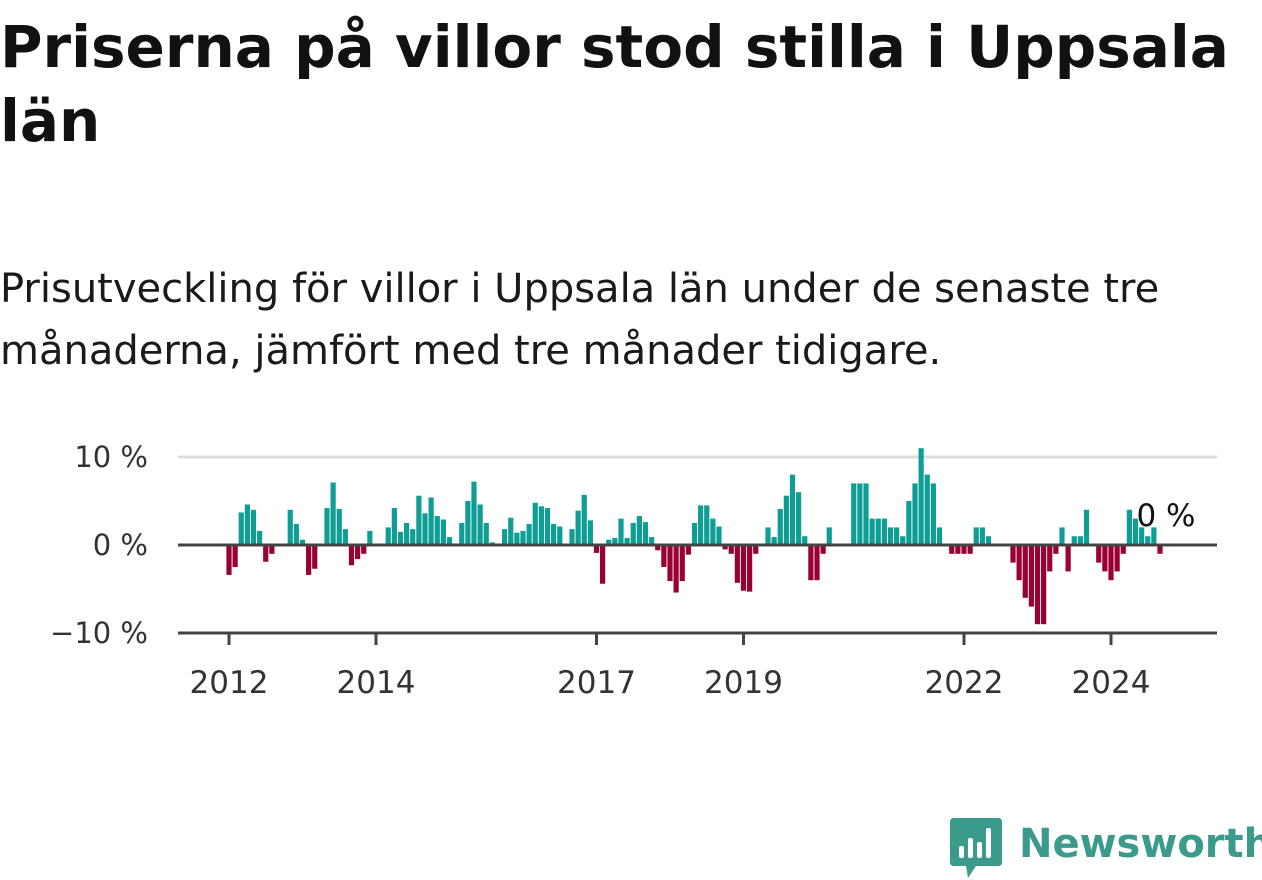  Describe the element at coordinates (596, 682) in the screenshot. I see `x-tick-label: 2017` at that location.